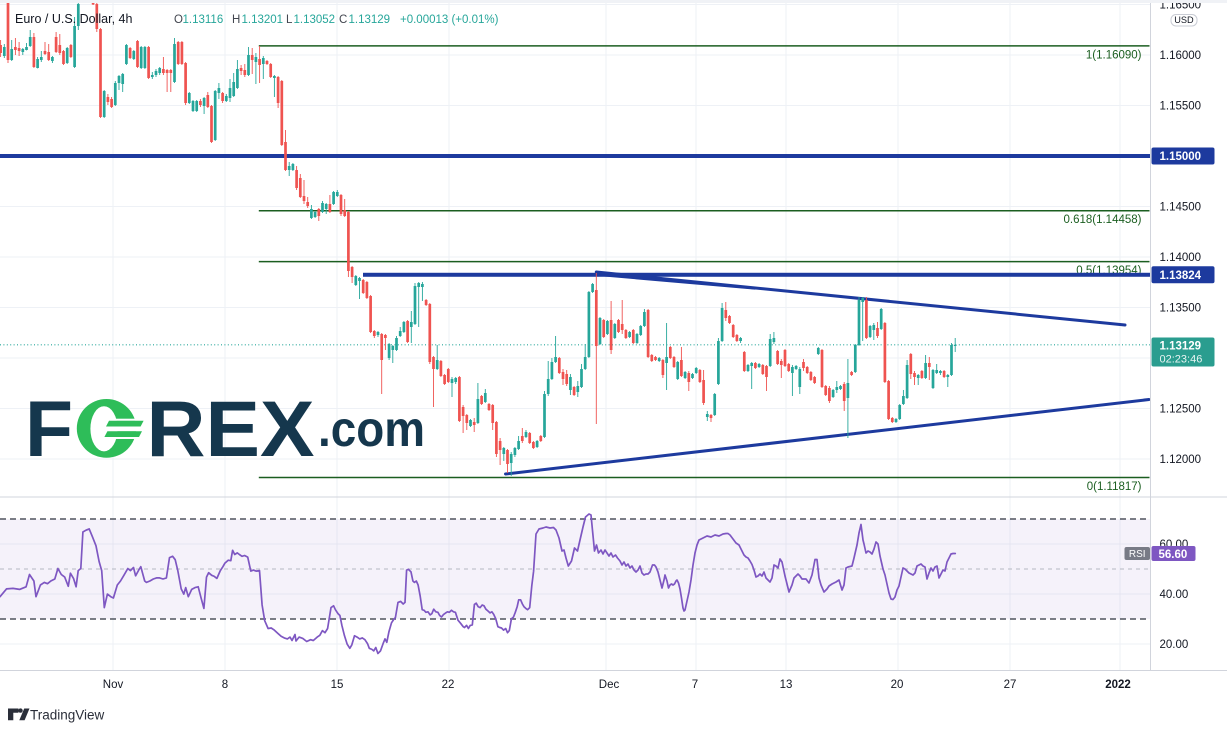 This screenshot has height=732, width=1227. Describe the element at coordinates (343, 20) in the screenshot. I see `svg-text: C` at that location.